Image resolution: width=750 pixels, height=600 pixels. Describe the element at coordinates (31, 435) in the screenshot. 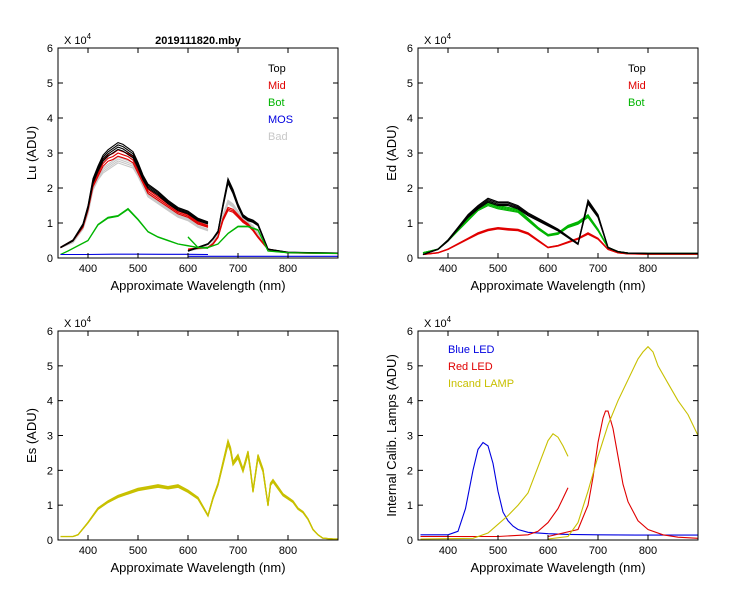

I see `y-axis-label: Es (ADU)` at that location.